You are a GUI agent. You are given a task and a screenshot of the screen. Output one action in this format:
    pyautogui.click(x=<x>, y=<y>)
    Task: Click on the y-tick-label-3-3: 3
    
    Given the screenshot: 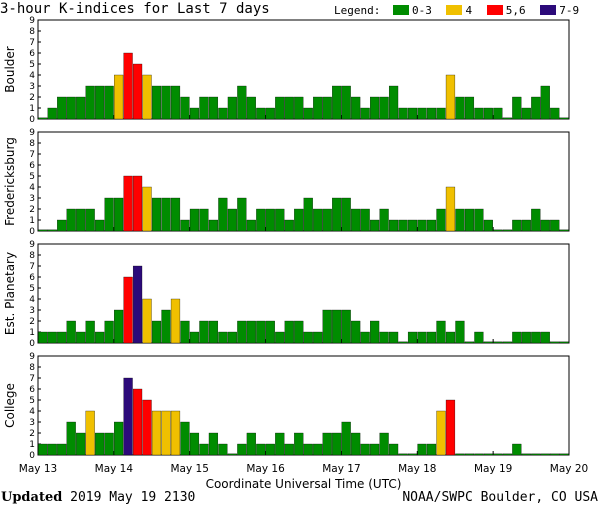 What is the action you would take?
    pyautogui.click(x=32, y=423)
    